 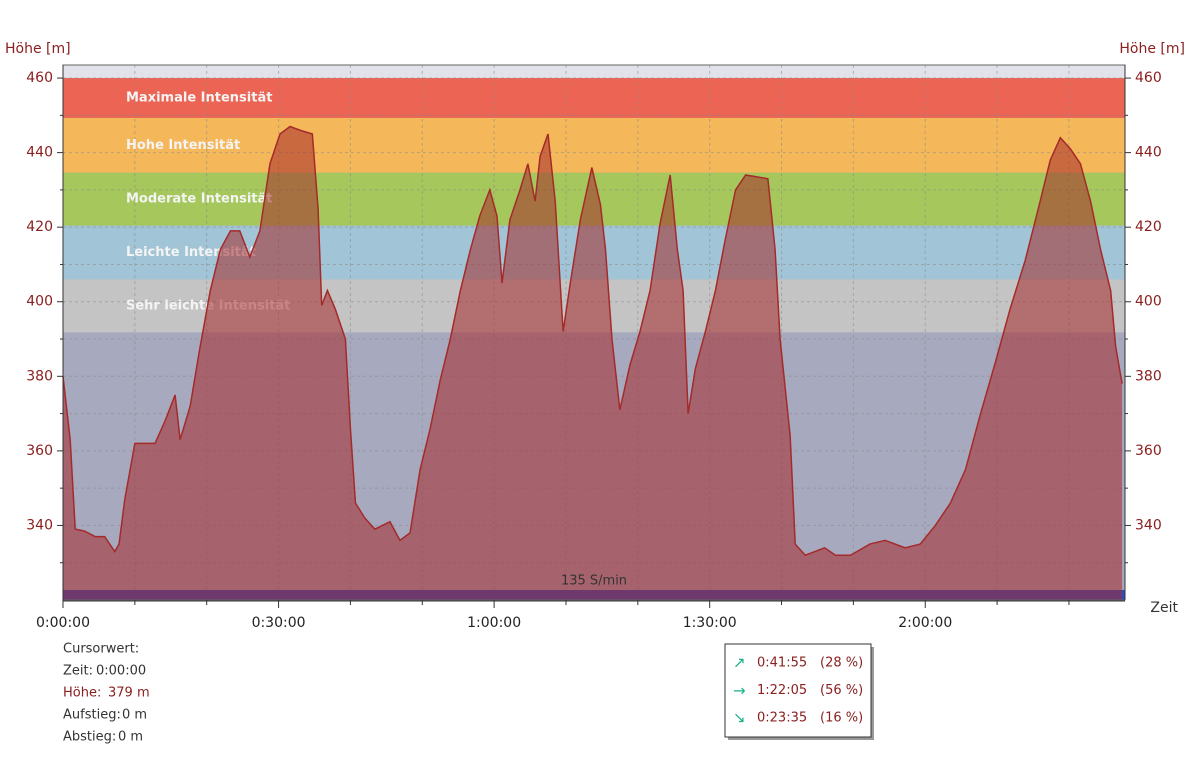 I want to click on cursor-hoehe-label: Höhe:, so click(x=82, y=693).